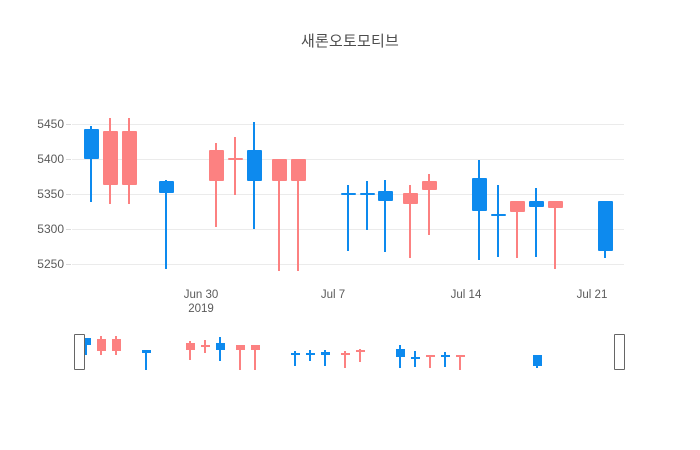  Describe the element at coordinates (348, 353) in the screenshot. I see `range-slider` at that location.